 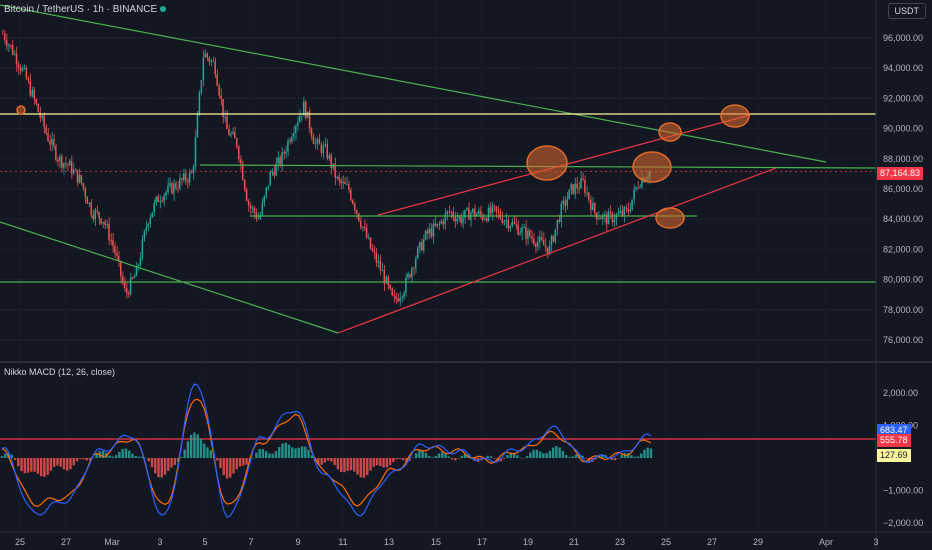 I want to click on currency-button: USDT, so click(x=906, y=11).